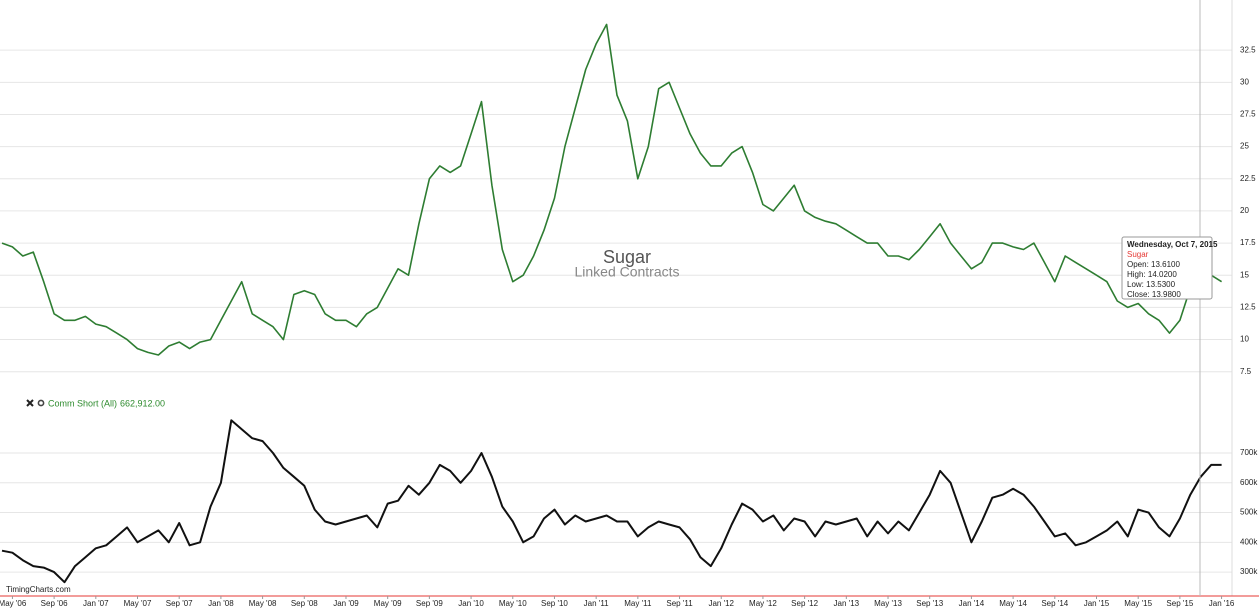  I want to click on x-tick-label: Sep '07, so click(179, 603).